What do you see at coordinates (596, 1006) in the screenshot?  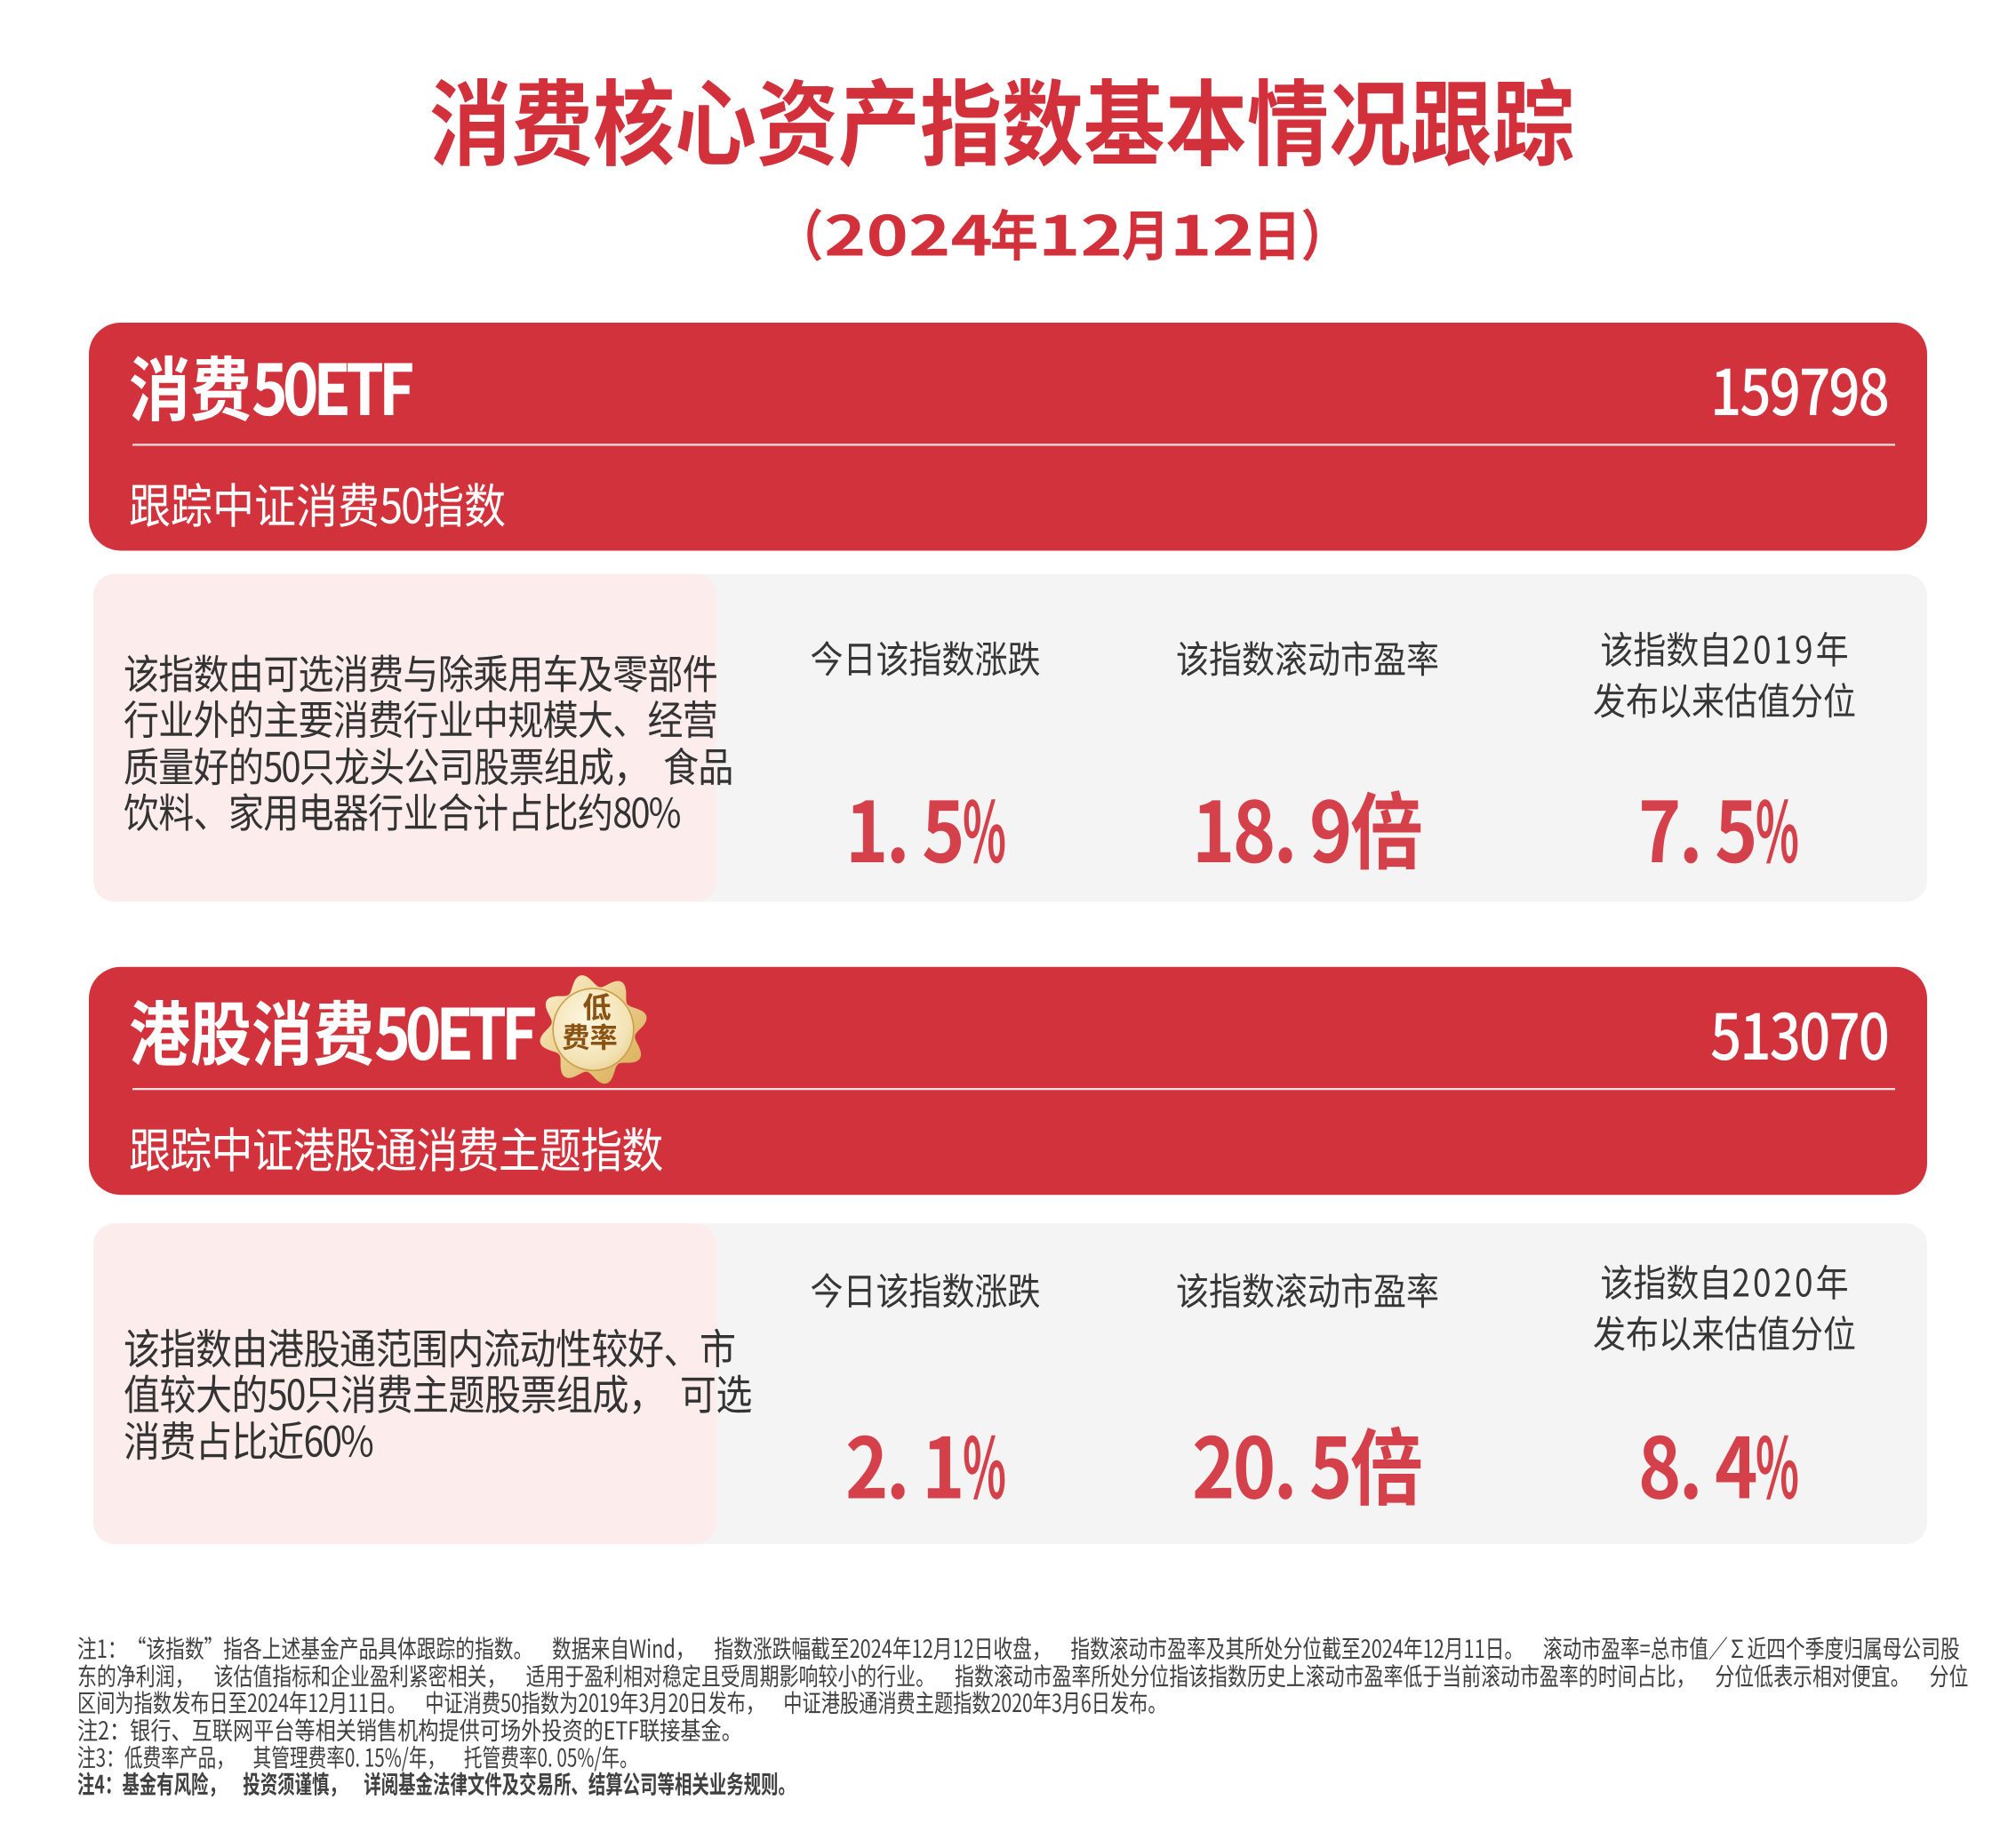 I see `svg-text: 低` at bounding box center [596, 1006].